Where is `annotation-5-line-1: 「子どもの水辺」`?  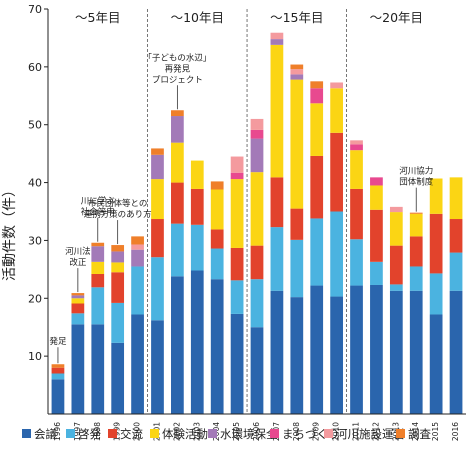
annotation-5-line-1: 「子どもの水辺」 is located at coordinates (177, 57).